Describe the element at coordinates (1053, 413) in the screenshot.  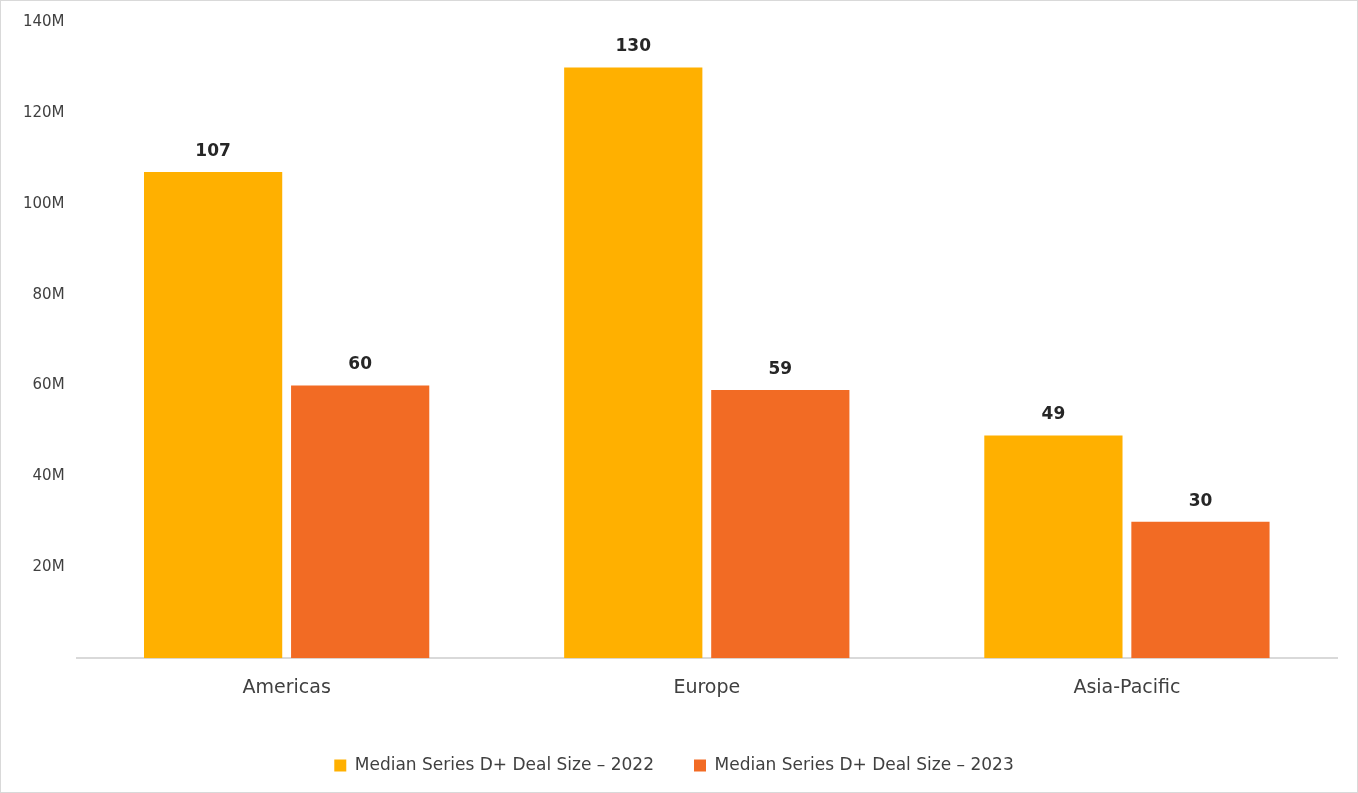
I see `data-label: 49` at that location.